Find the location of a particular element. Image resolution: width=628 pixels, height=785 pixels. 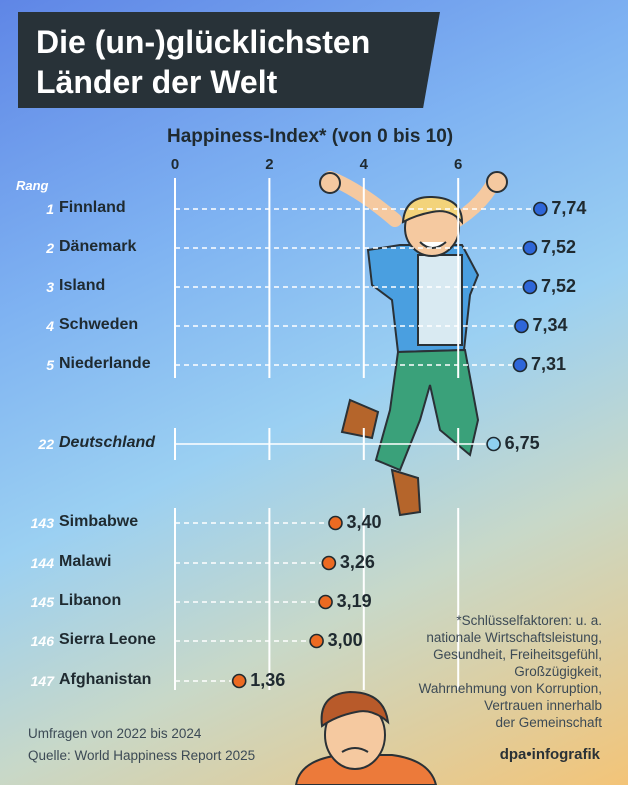

country-label: Afghanistan is located at coordinates (105, 679).